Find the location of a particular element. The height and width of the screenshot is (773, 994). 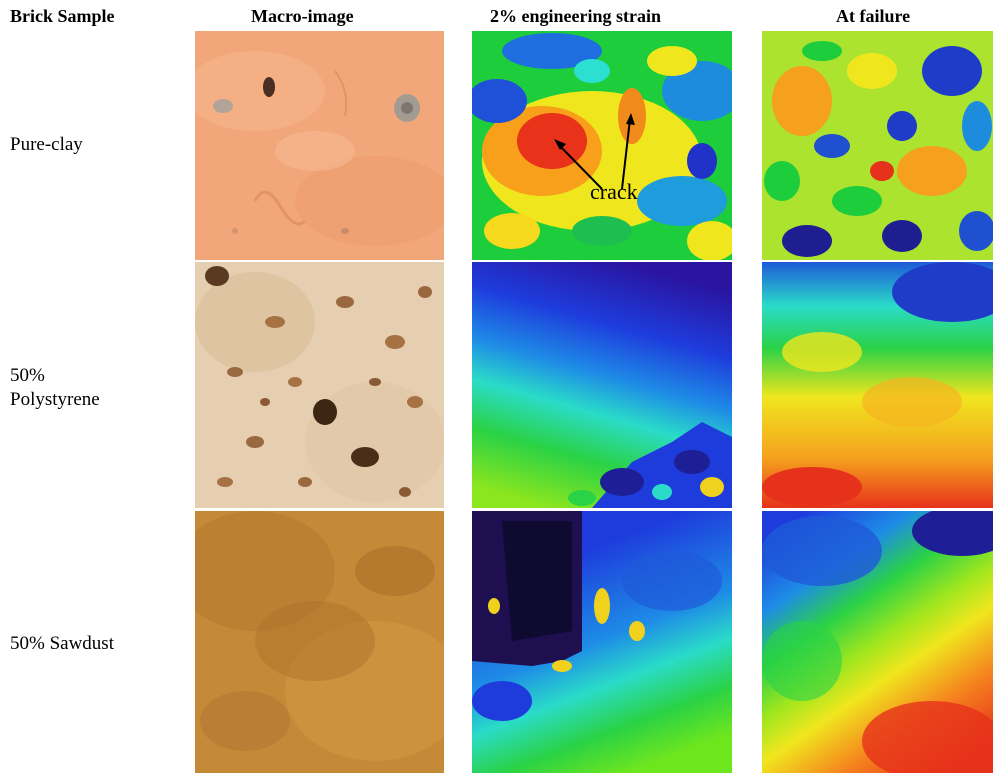

macro-image-sawdust is located at coordinates (319, 642).